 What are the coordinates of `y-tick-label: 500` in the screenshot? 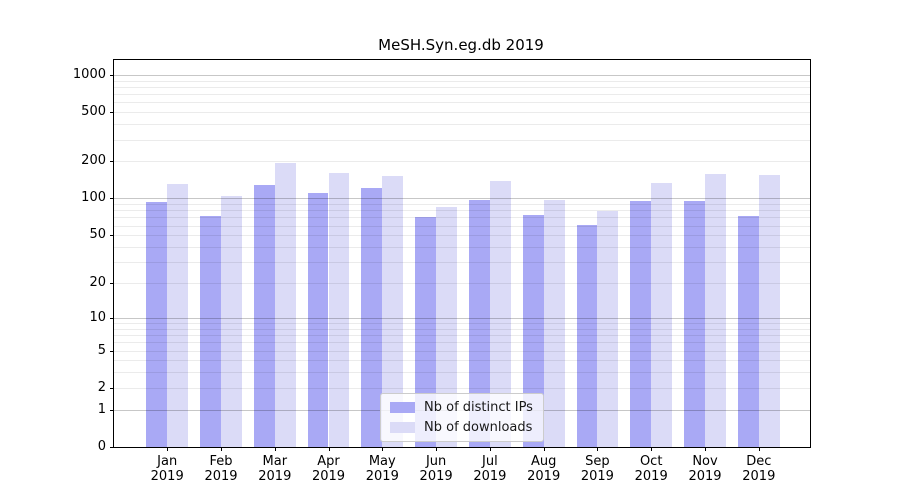 It's located at (93, 112).